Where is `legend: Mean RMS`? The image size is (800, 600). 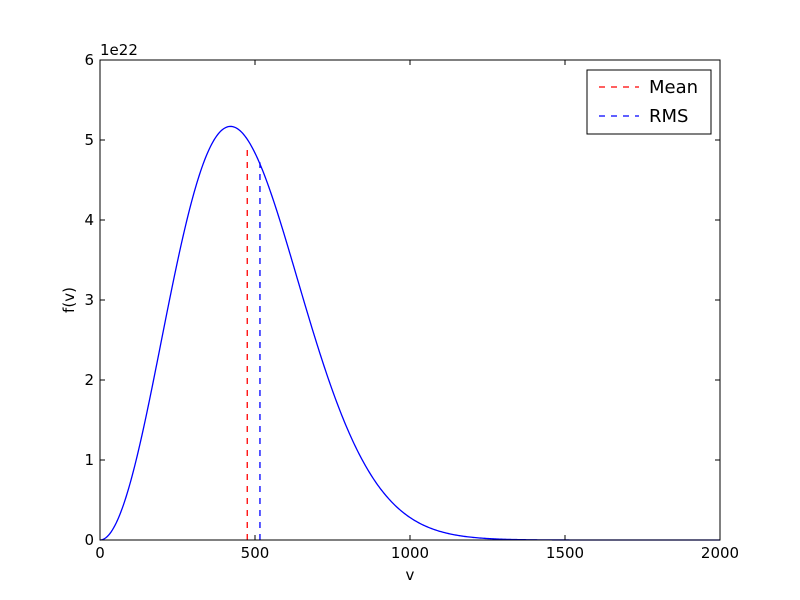
legend: Mean RMS is located at coordinates (649, 102).